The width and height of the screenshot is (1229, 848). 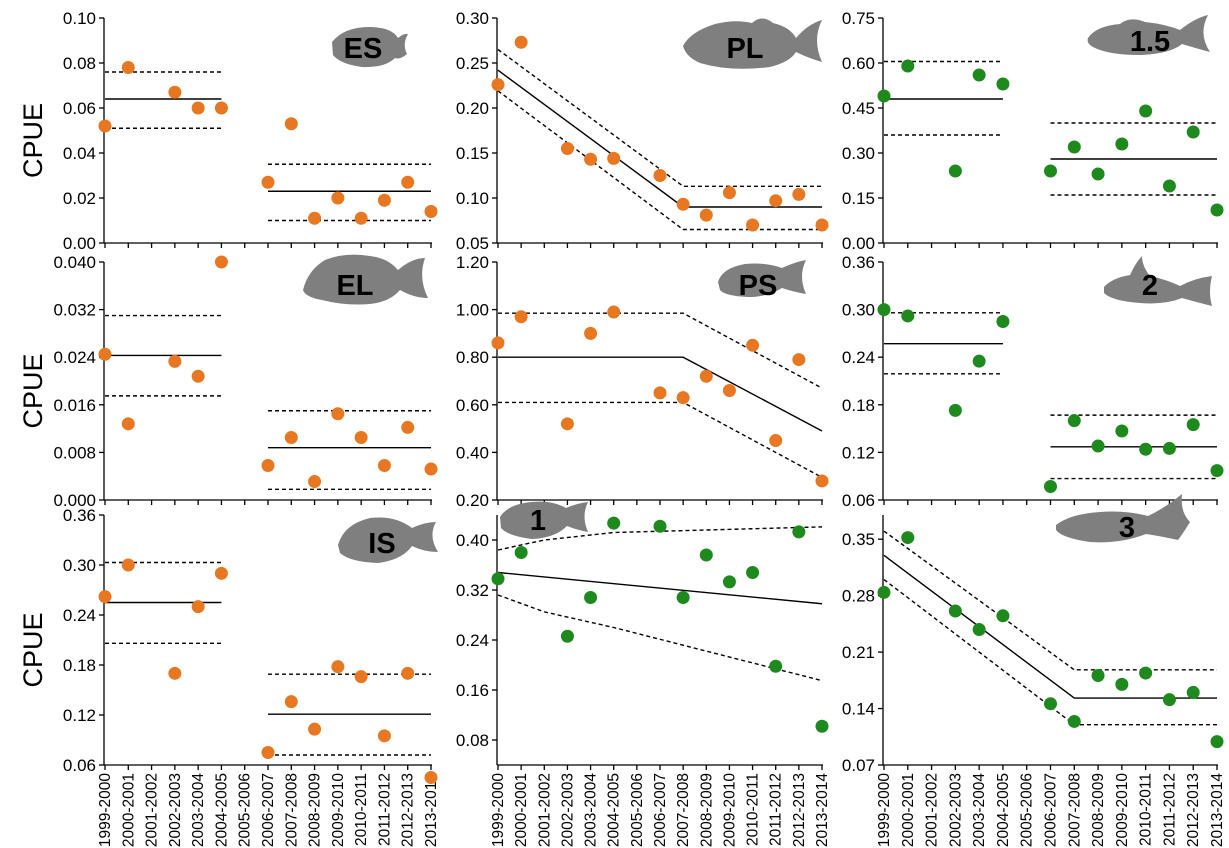 What do you see at coordinates (363, 49) in the screenshot?
I see `panel-label: ES` at bounding box center [363, 49].